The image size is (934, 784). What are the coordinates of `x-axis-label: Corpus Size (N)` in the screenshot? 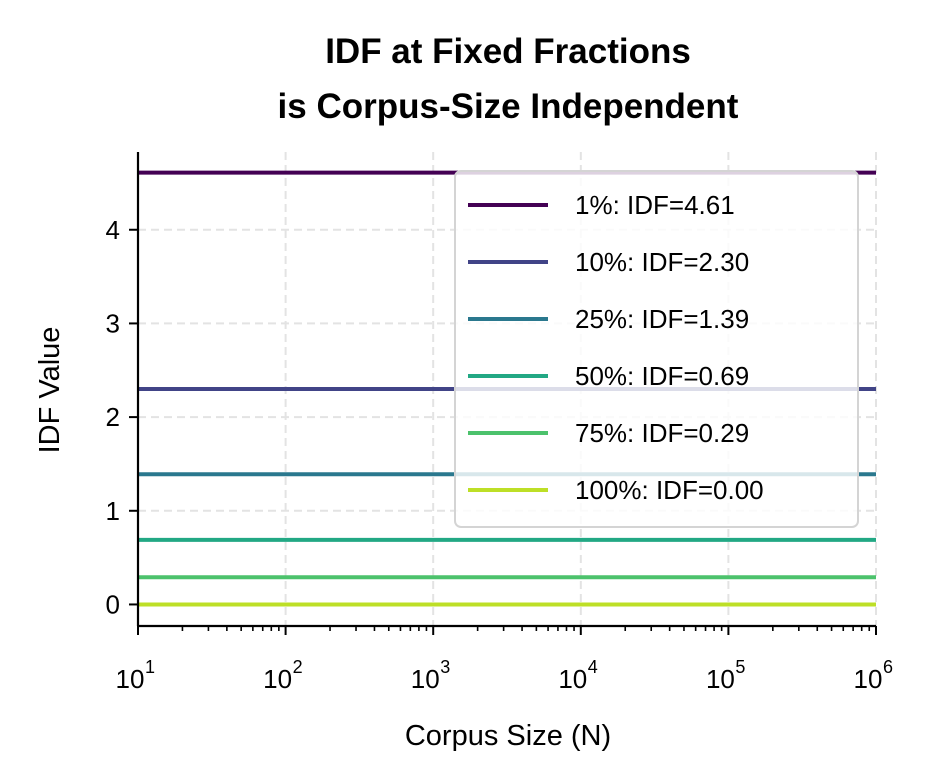 It's located at (508, 736).